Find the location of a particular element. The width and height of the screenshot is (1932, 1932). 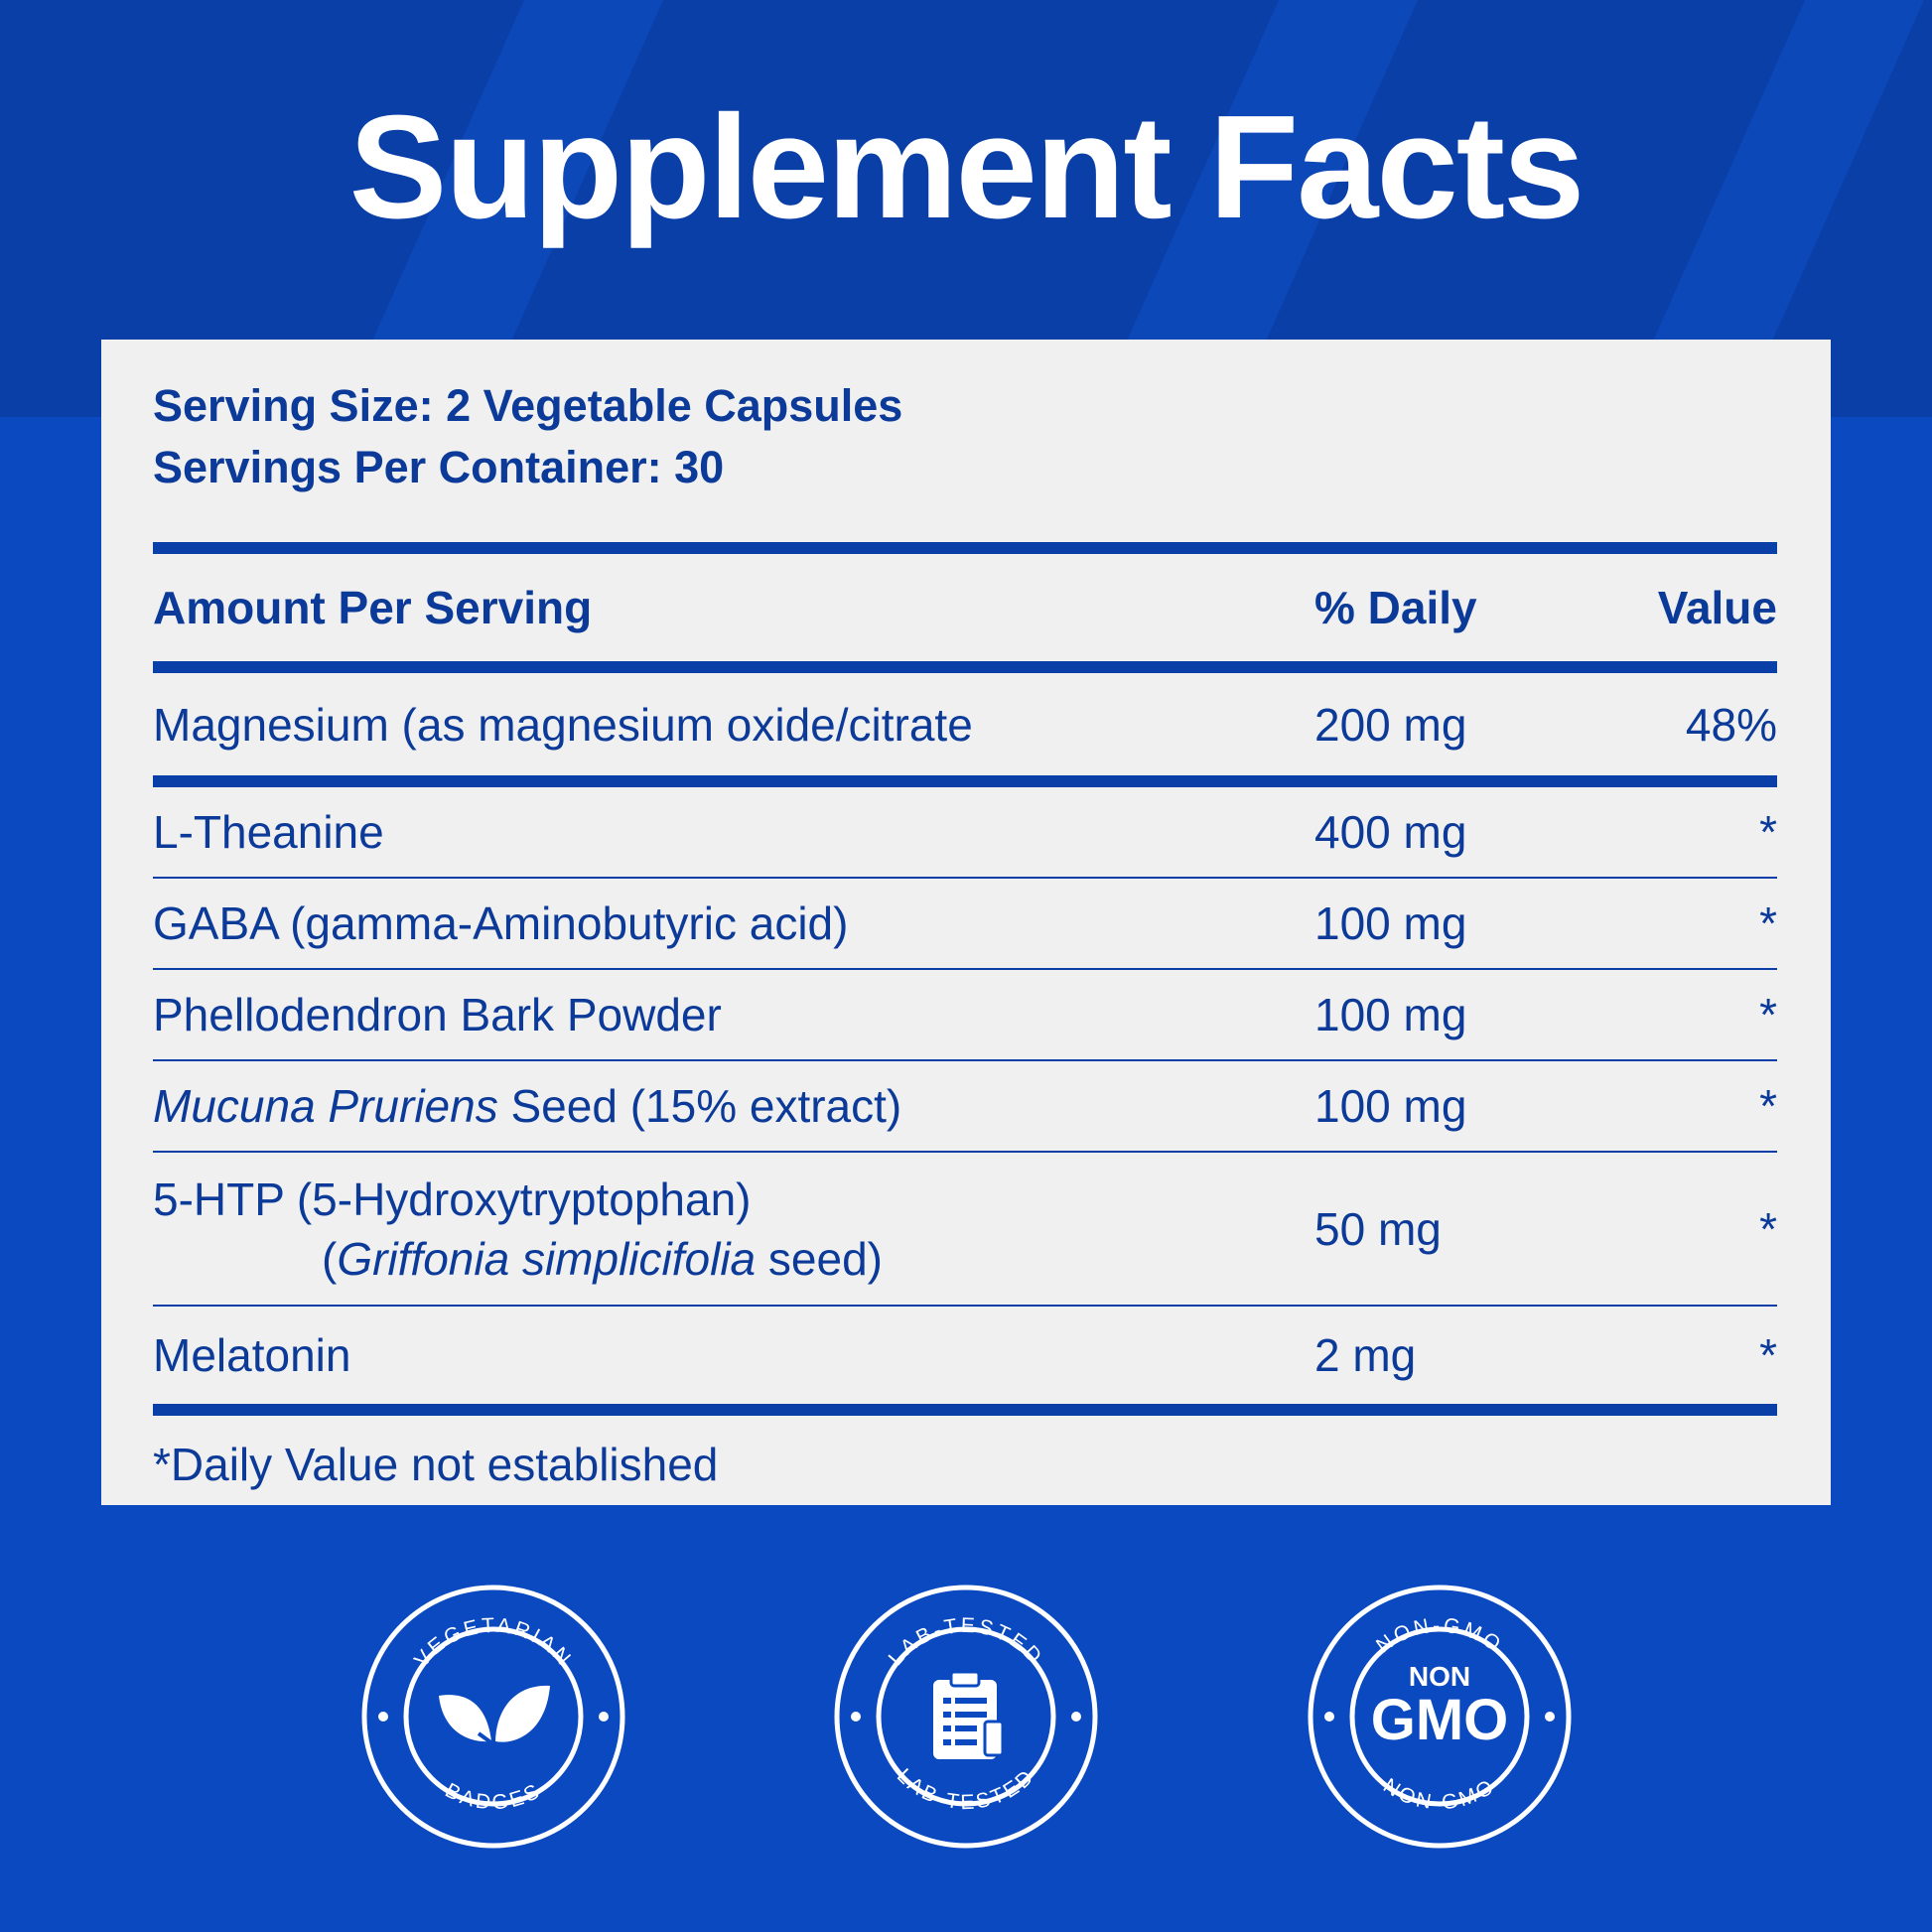

ingredient-name: Phellodendron Bark Powder is located at coordinates (438, 1015).